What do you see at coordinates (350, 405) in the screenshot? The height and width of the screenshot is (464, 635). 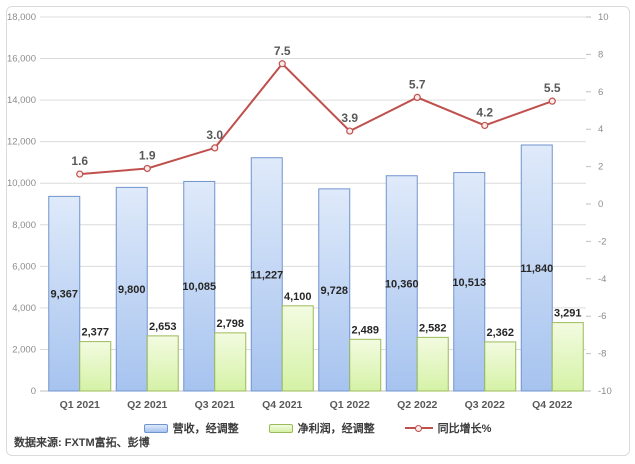 I see `category-label-q1-2022: Q1 2022` at bounding box center [350, 405].